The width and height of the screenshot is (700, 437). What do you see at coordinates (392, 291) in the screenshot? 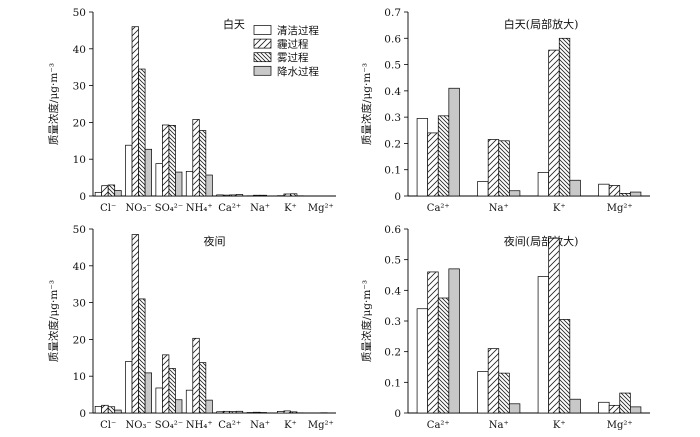
I see `y-tick-label: 0.4` at bounding box center [392, 291].